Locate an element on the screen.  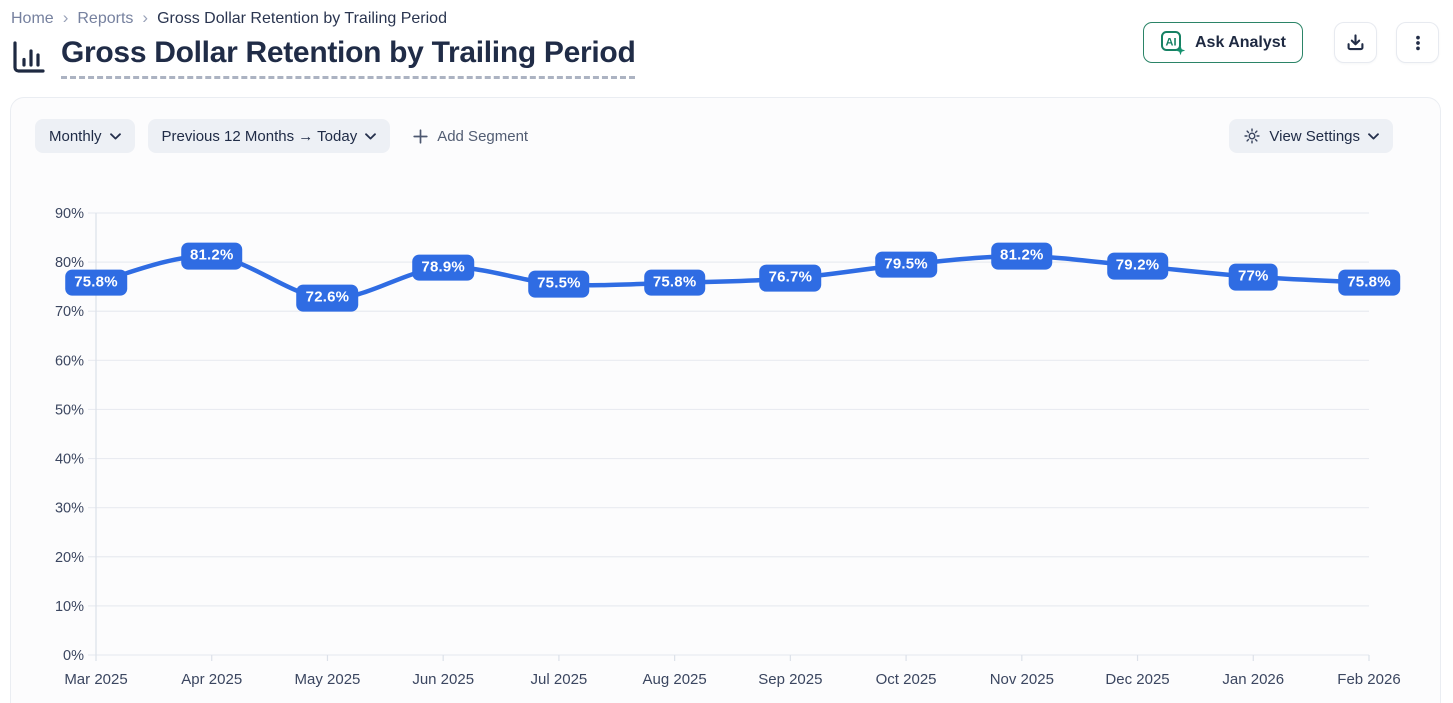
x-axis-label: Nov 2025 is located at coordinates (1022, 679).